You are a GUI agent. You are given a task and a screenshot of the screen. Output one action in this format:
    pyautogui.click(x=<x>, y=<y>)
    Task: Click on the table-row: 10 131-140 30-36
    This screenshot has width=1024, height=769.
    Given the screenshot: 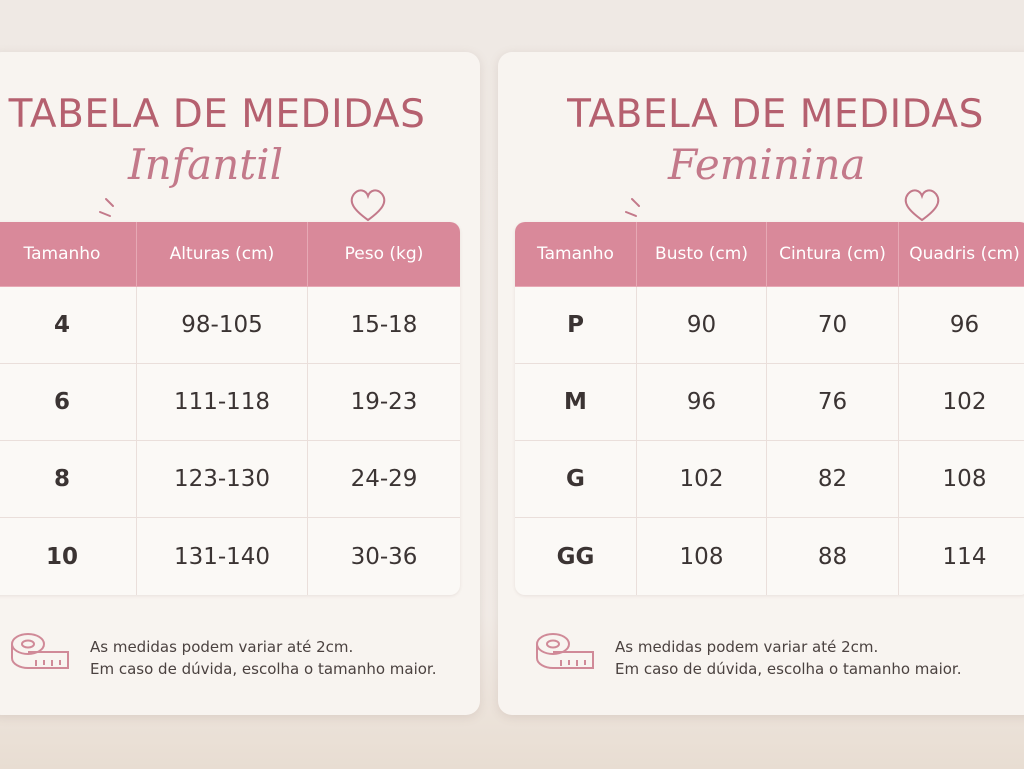 What is the action you would take?
    pyautogui.click(x=230, y=556)
    